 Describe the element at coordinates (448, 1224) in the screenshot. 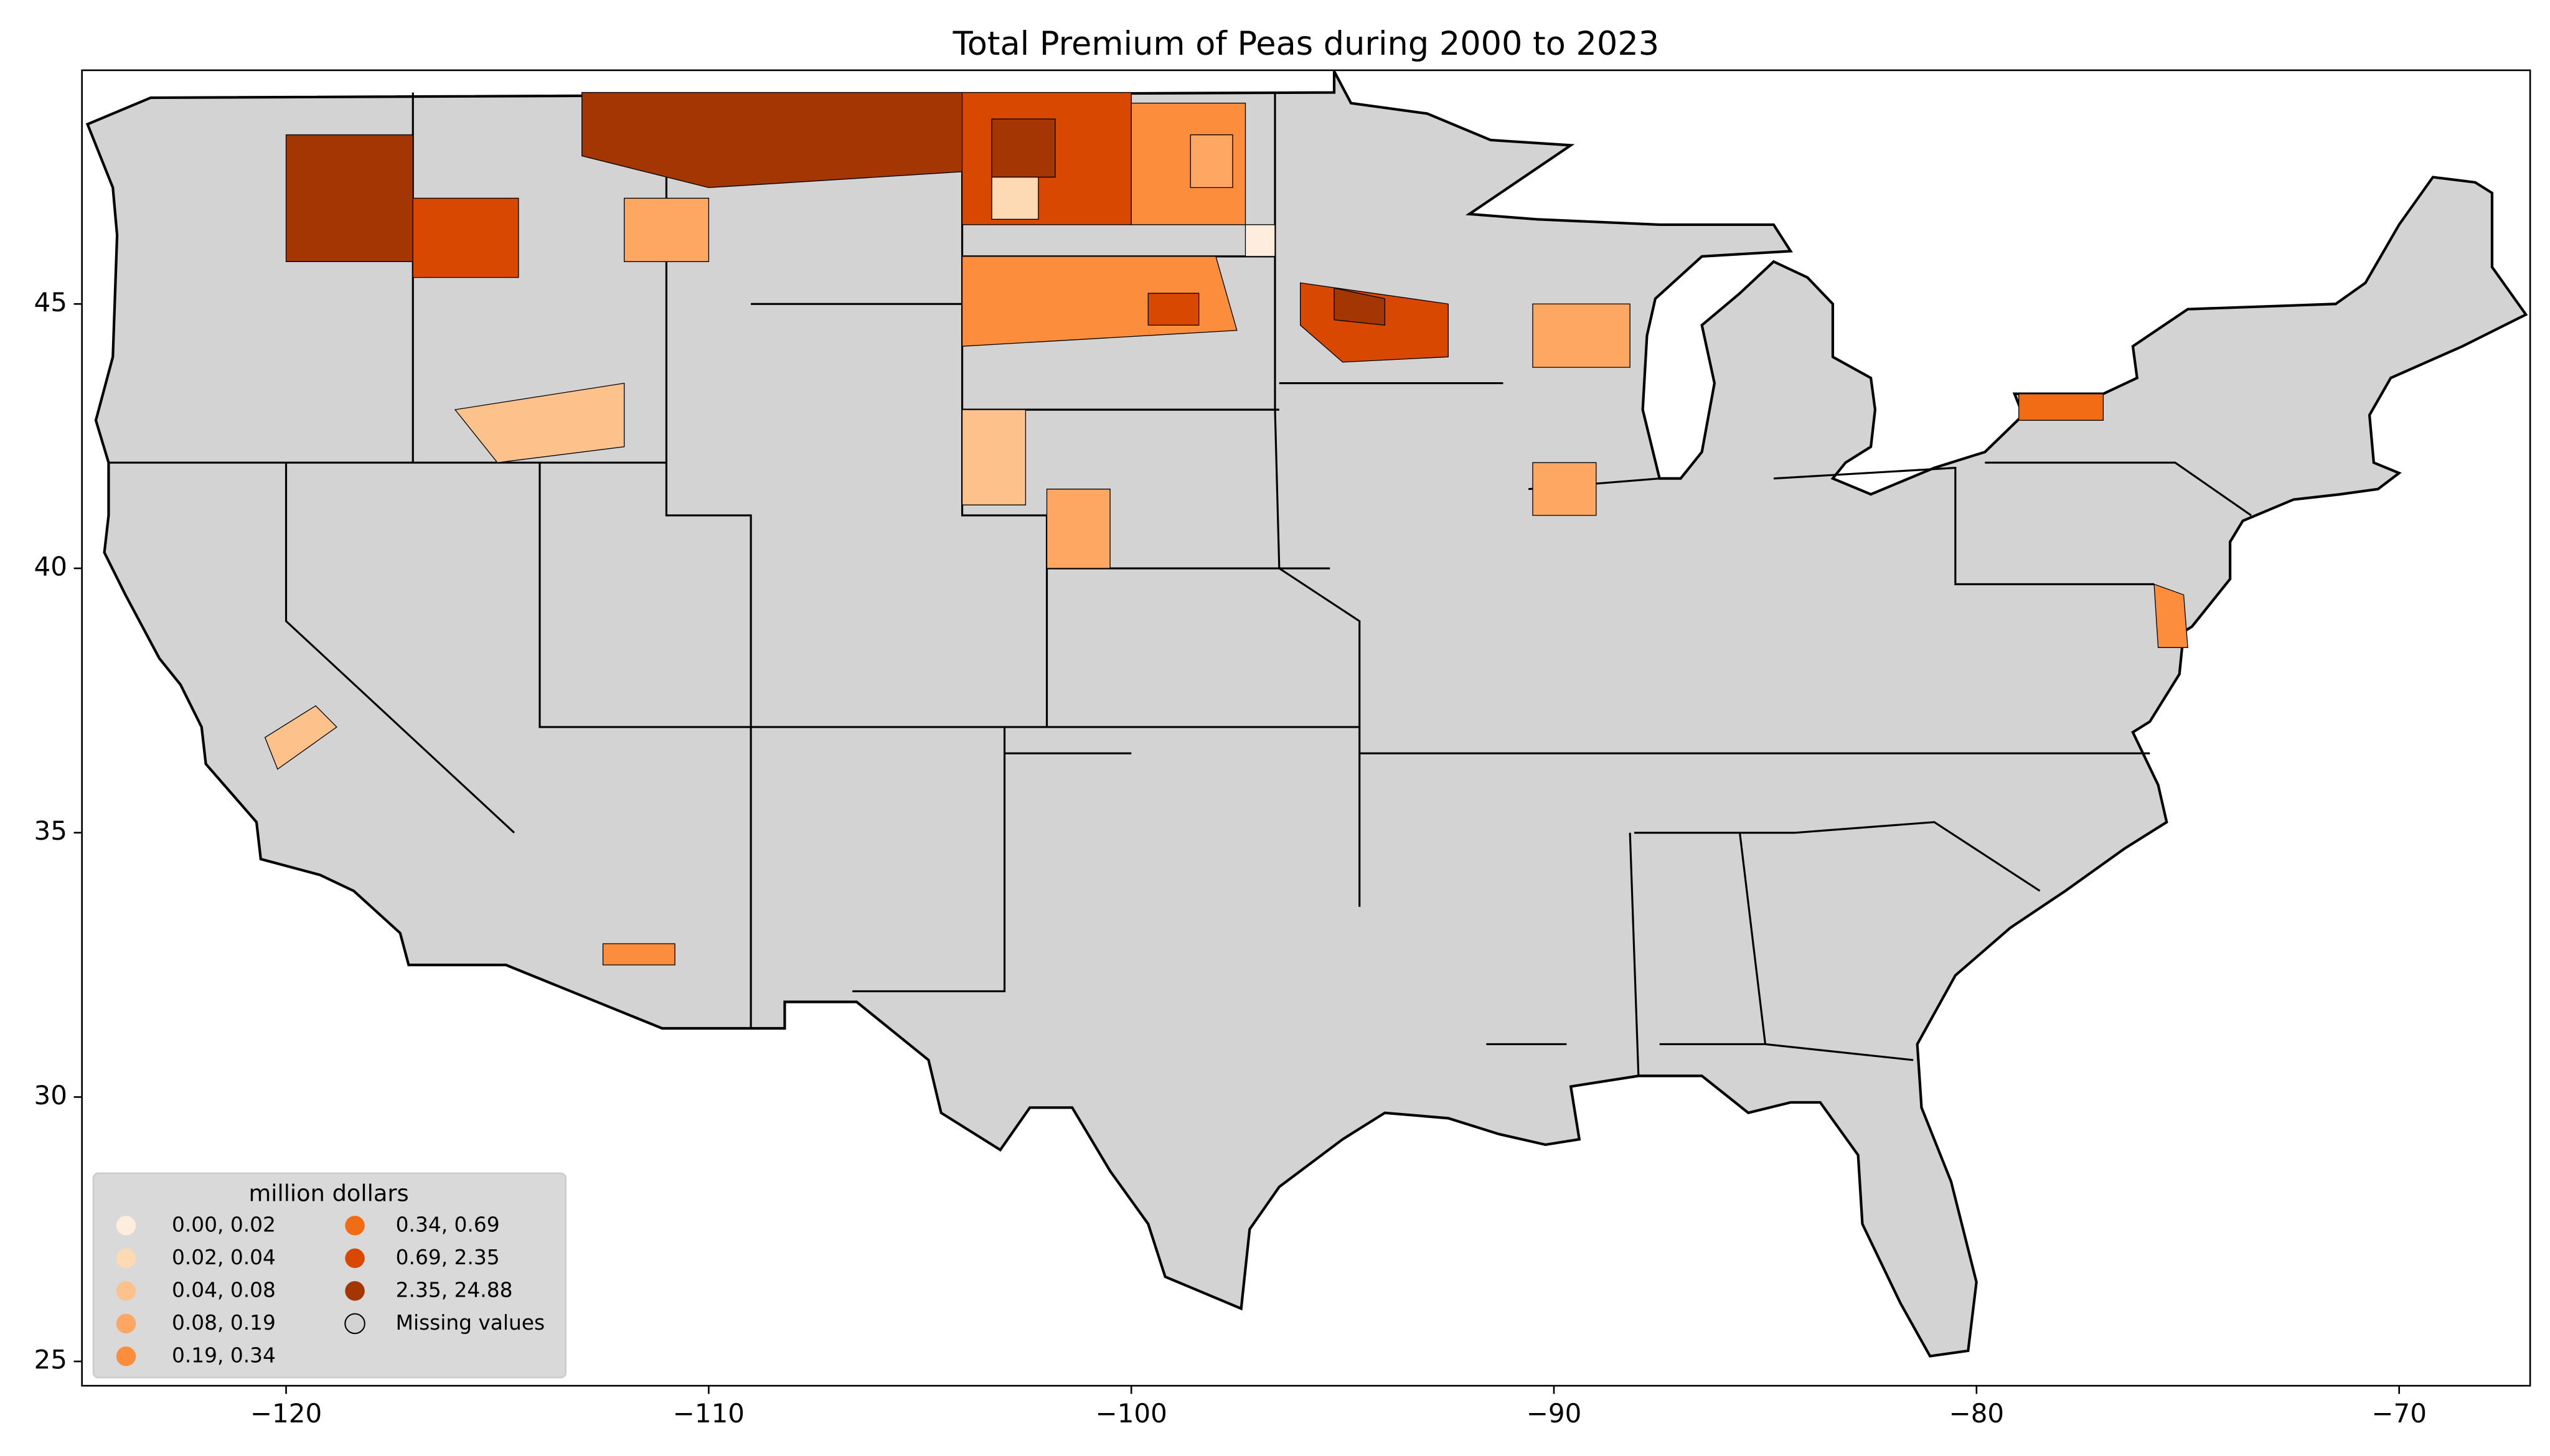

I see `legend-label: 0.34, 0.69` at that location.